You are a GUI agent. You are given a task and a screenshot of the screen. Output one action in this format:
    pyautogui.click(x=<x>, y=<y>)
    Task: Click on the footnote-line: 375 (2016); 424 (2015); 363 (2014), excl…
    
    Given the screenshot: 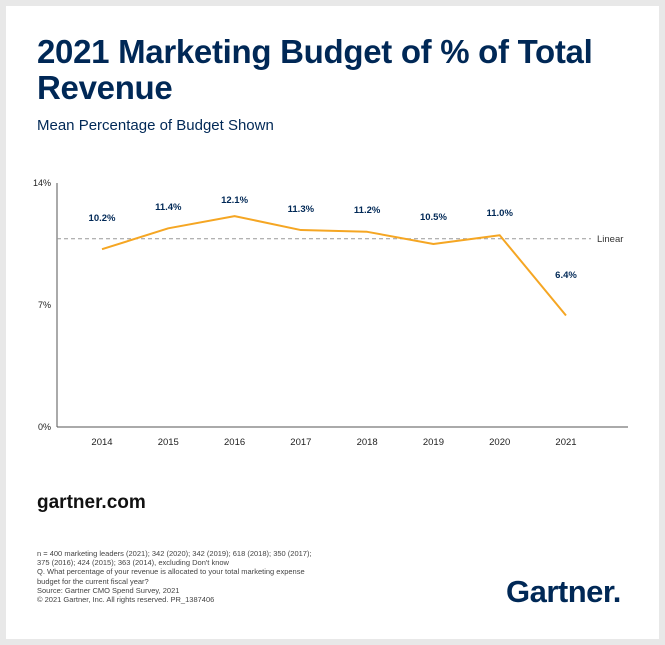 What is the action you would take?
    pyautogui.click(x=133, y=563)
    